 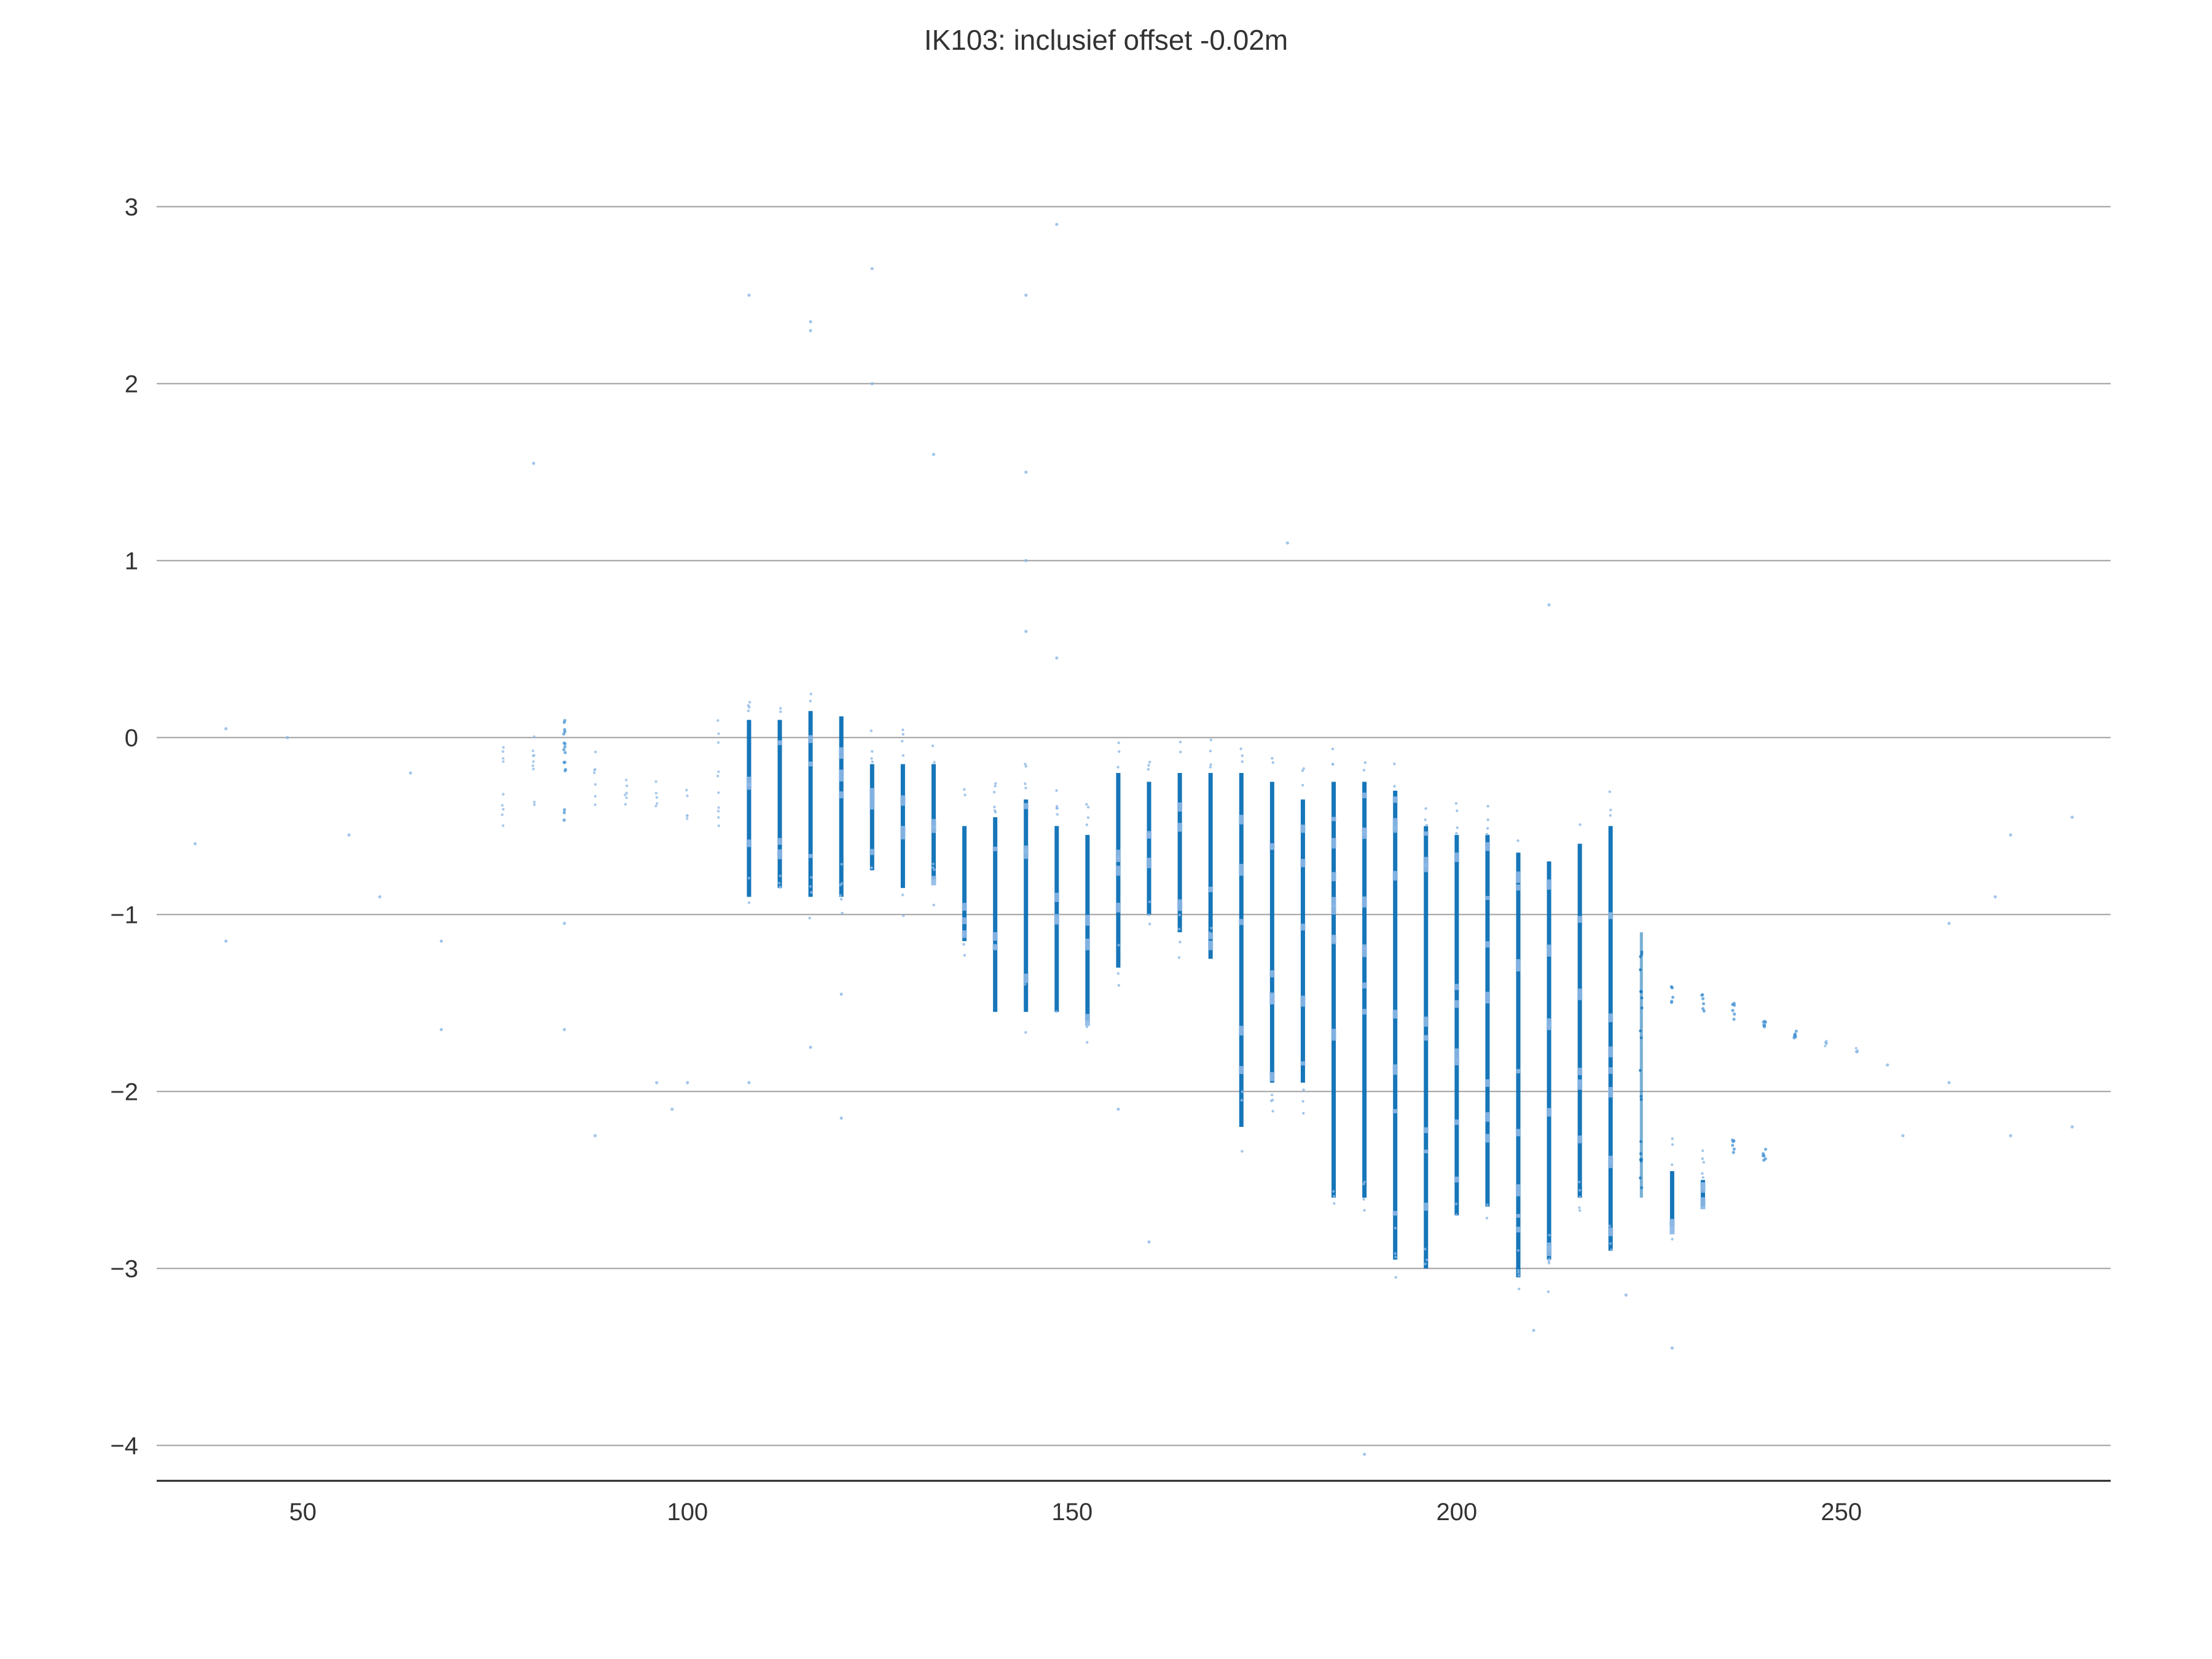 I want to click on y-tick-label: 1, so click(x=131, y=561).